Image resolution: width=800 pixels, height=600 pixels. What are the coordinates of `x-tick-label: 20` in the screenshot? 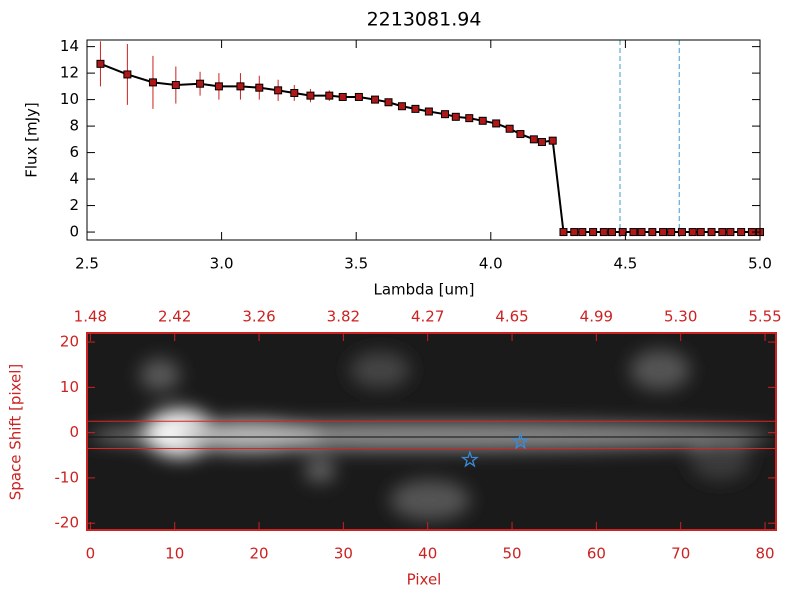 It's located at (258, 554).